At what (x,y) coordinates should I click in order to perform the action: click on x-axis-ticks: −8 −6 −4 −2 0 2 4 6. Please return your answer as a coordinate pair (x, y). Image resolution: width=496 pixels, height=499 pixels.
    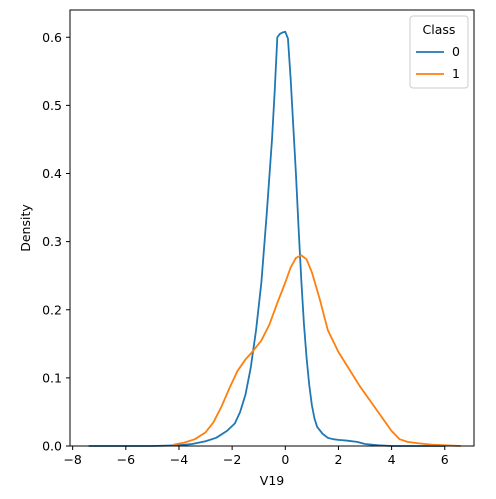
    Looking at the image, I should click on (256, 456).